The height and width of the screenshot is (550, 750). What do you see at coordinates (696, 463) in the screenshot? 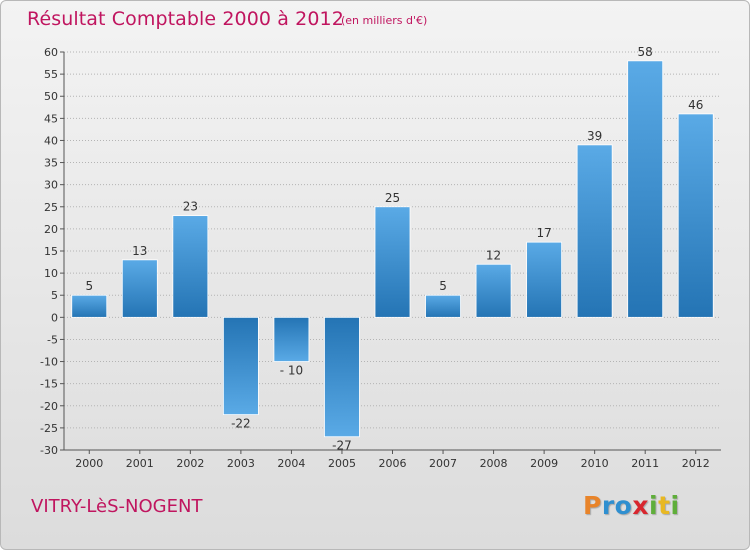
I see `x-tick-label: 2012` at bounding box center [696, 463].